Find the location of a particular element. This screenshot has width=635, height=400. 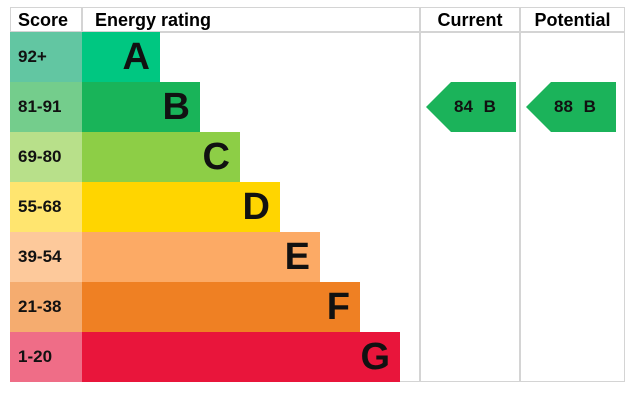

score-range-b: 81-91 is located at coordinates (46, 107).